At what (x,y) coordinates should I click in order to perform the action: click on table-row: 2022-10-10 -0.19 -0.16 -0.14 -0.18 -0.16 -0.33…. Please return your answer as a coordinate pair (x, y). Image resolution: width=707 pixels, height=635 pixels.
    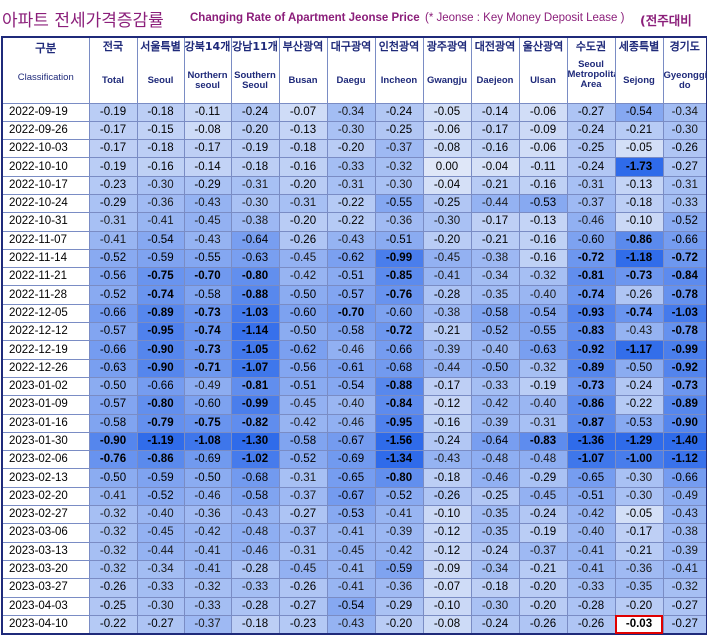
    Looking at the image, I should click on (354, 167).